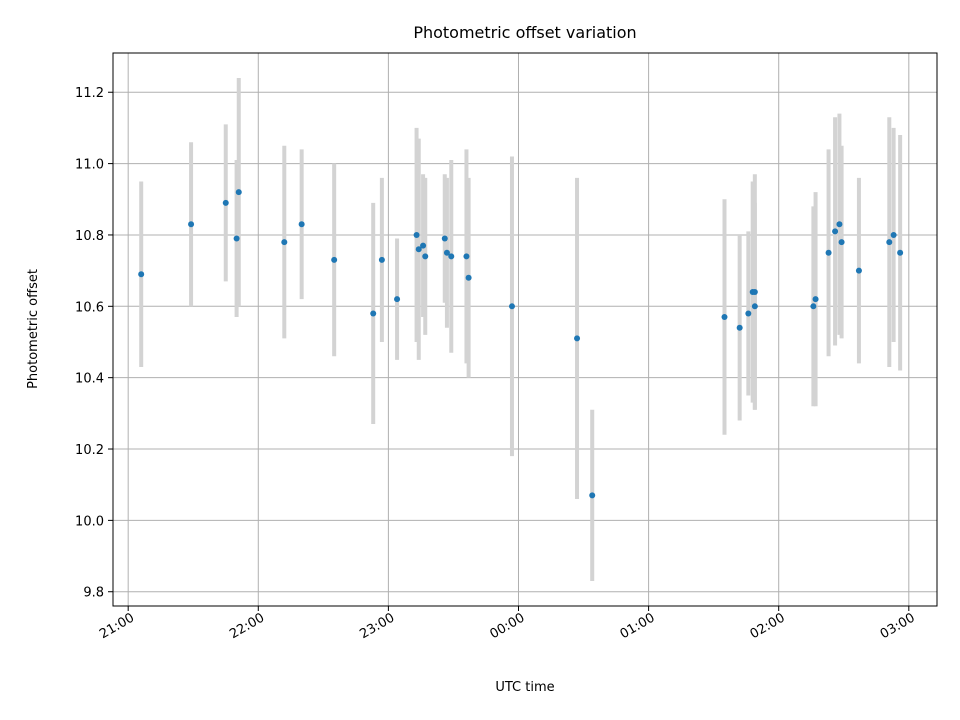 This screenshot has height=720, width=960. What do you see at coordinates (524, 687) in the screenshot?
I see `x-axis-label: UTC time` at bounding box center [524, 687].